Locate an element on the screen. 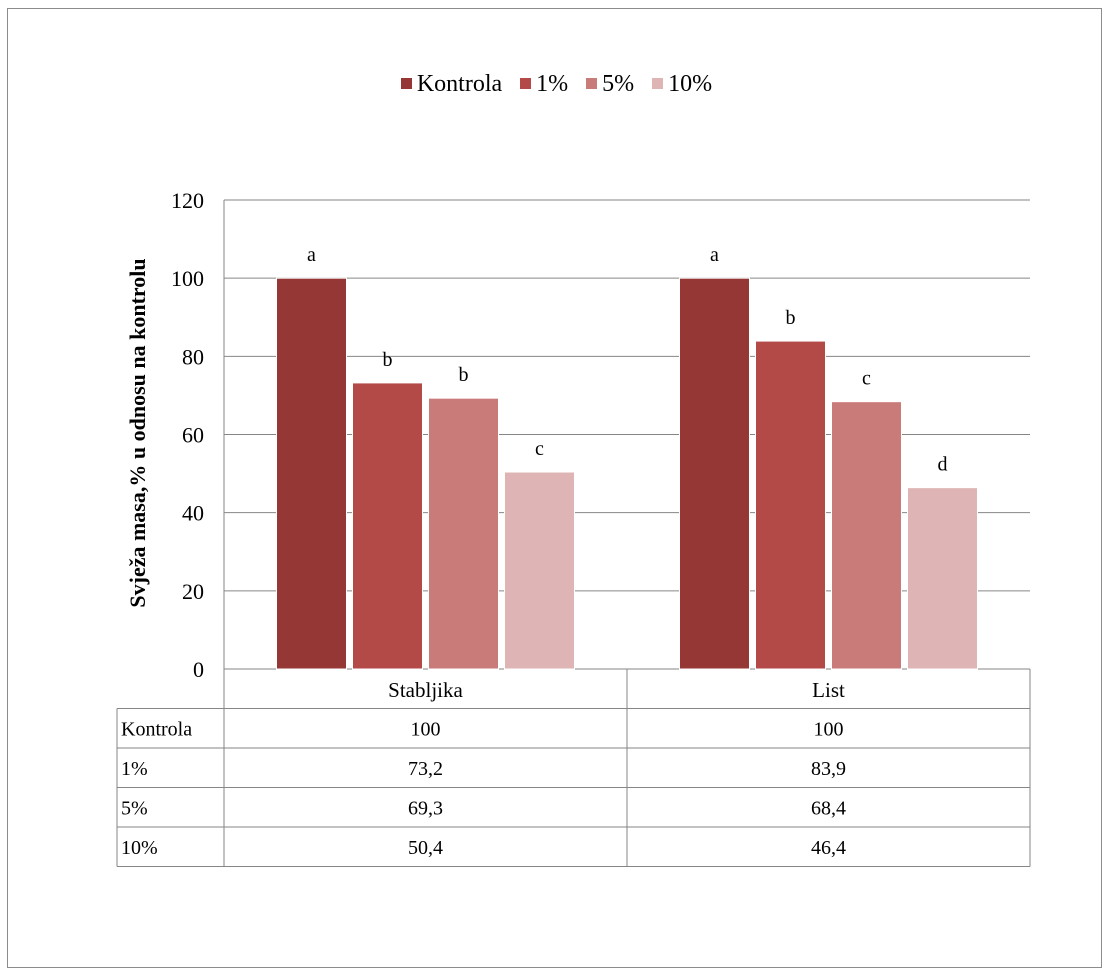  legend-item-kontrola: Kontrola is located at coordinates (451, 84).